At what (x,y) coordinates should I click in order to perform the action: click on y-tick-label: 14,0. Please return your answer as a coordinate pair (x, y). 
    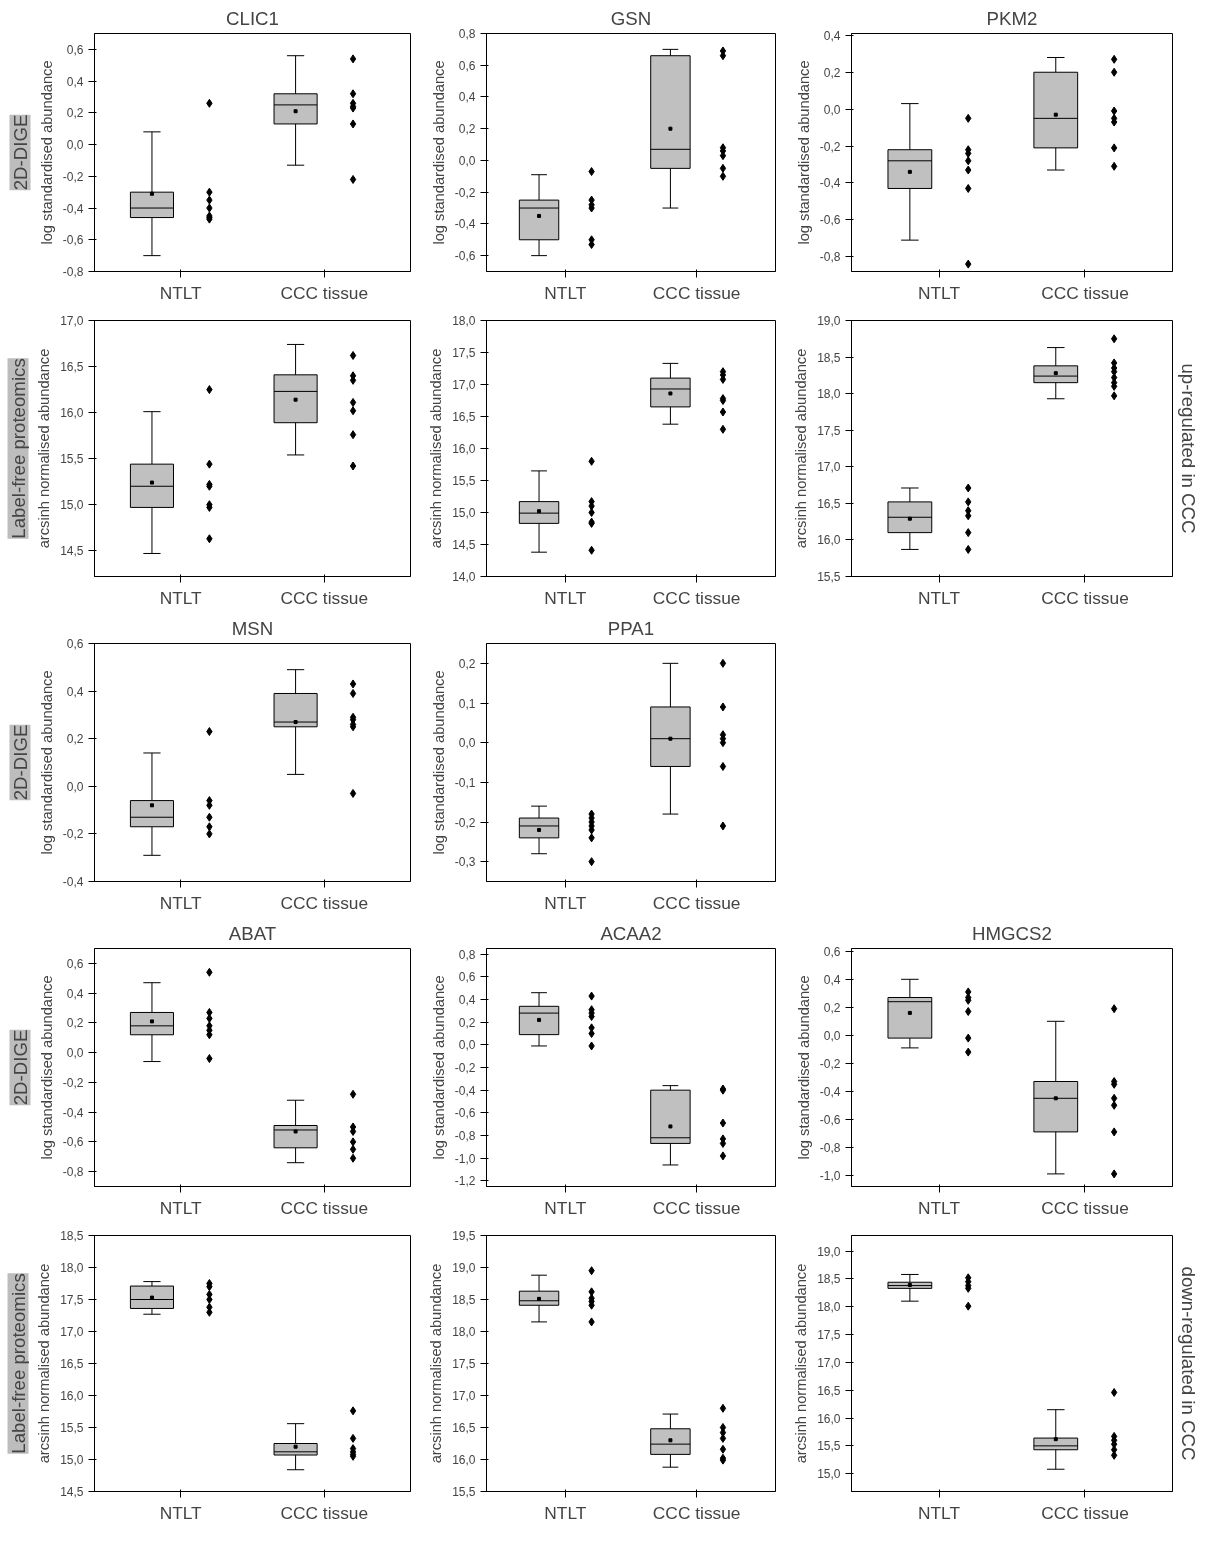
    Looking at the image, I should click on (464, 577).